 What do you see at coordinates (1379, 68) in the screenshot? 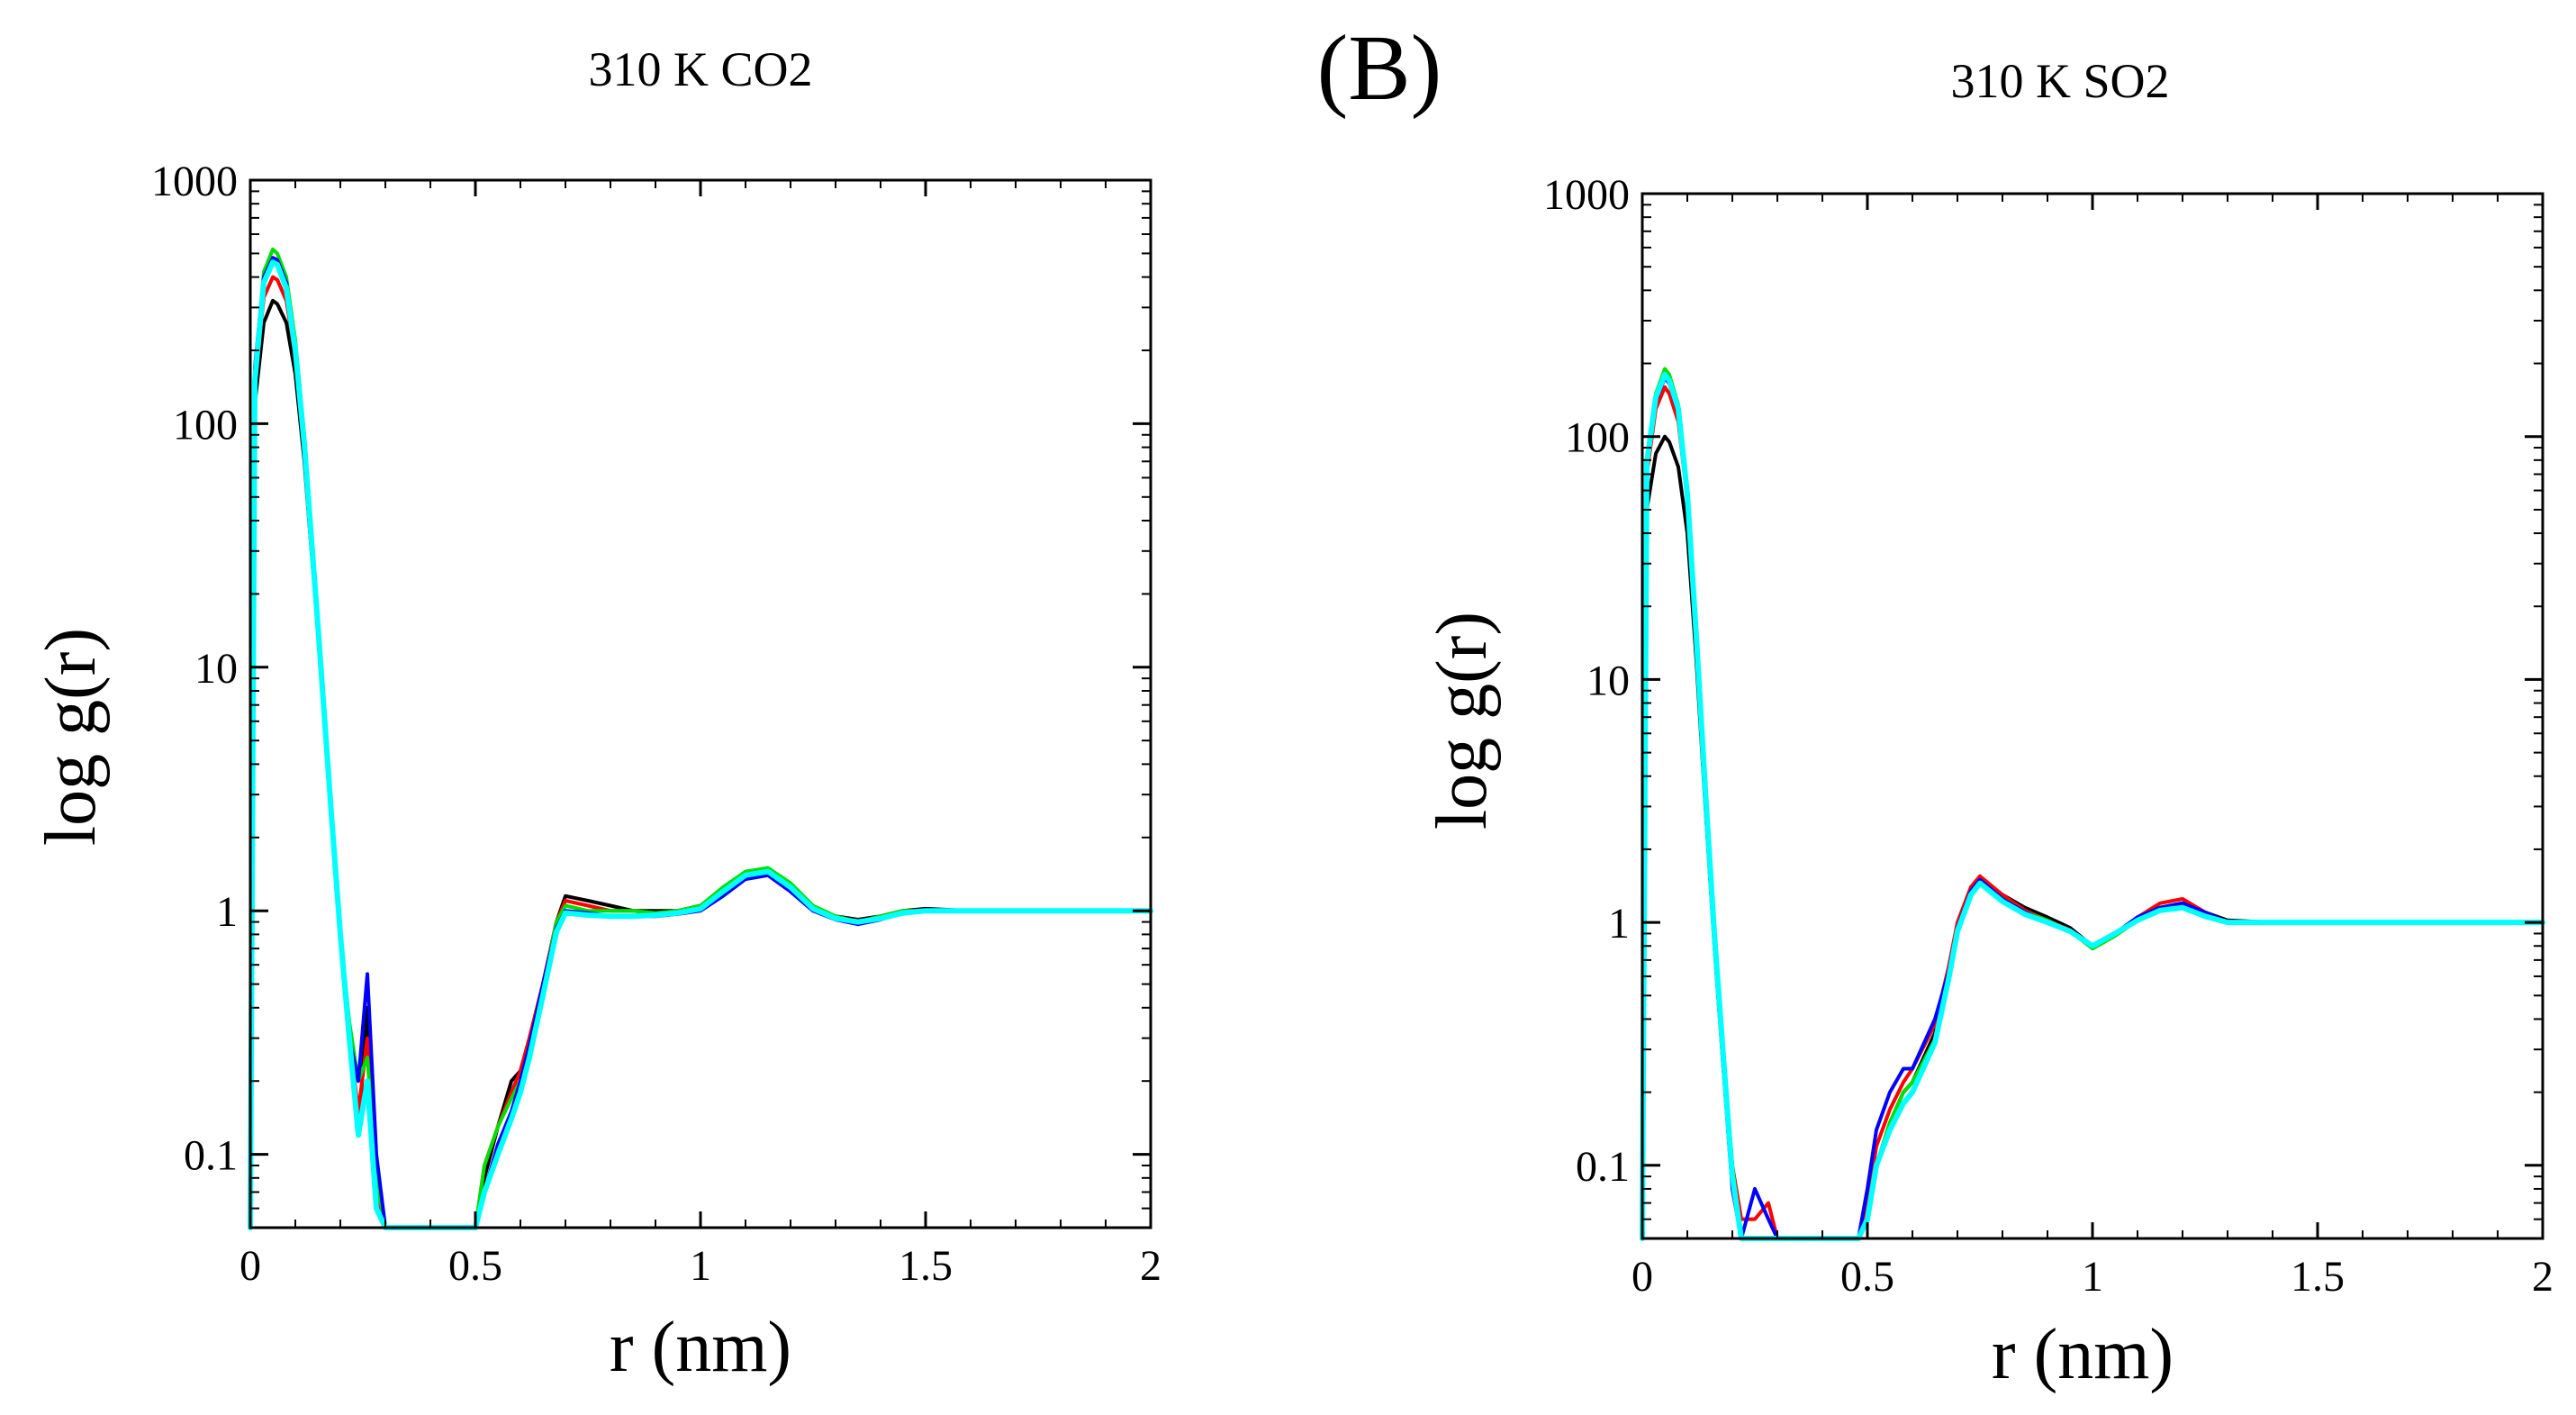
I see `panel-letter: (B)` at bounding box center [1379, 68].